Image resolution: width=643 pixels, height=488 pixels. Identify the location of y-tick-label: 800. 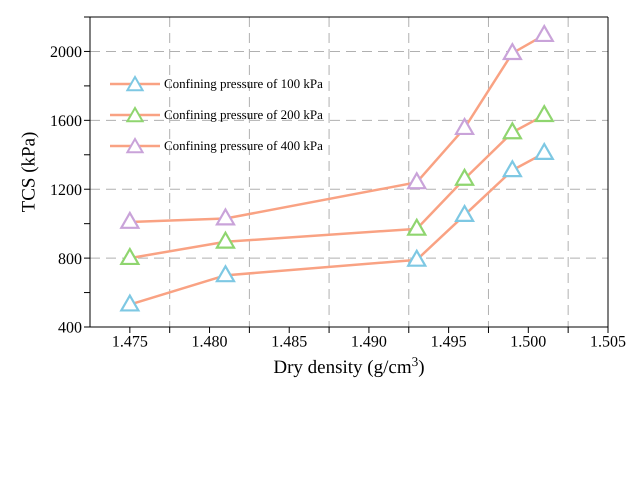
(70, 259).